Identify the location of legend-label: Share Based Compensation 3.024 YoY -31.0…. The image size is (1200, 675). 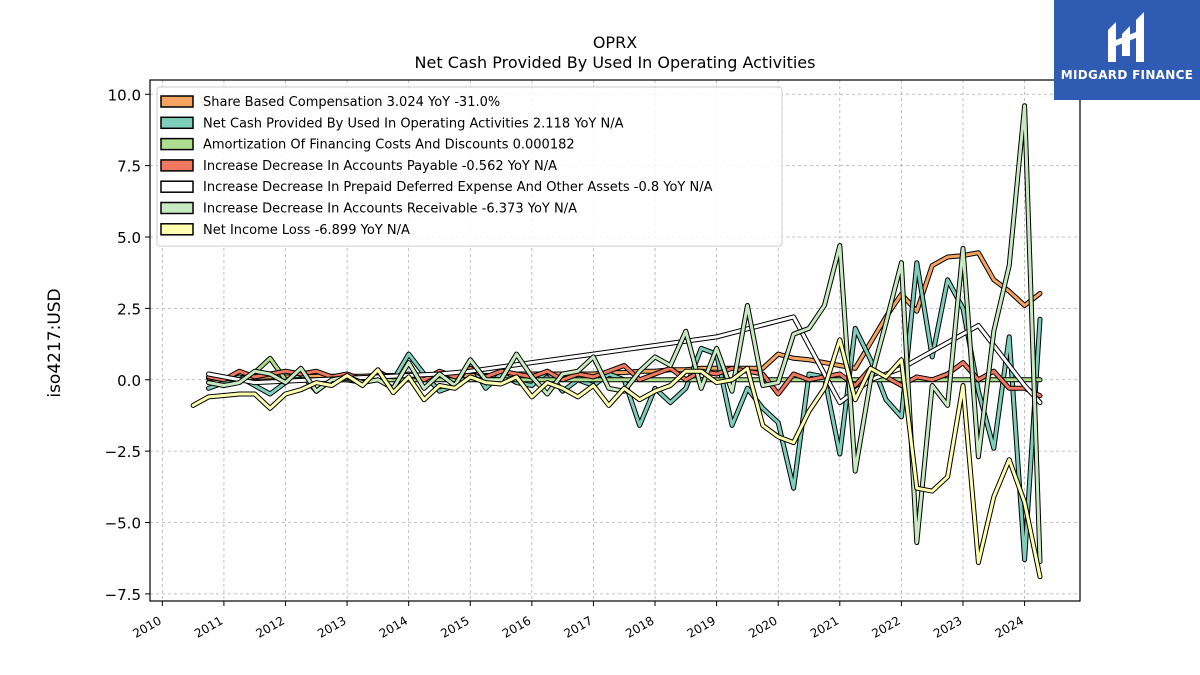
(351, 102).